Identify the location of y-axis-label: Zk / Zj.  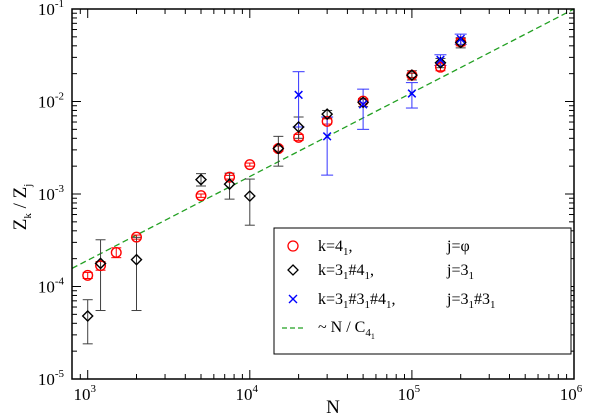
(22, 207).